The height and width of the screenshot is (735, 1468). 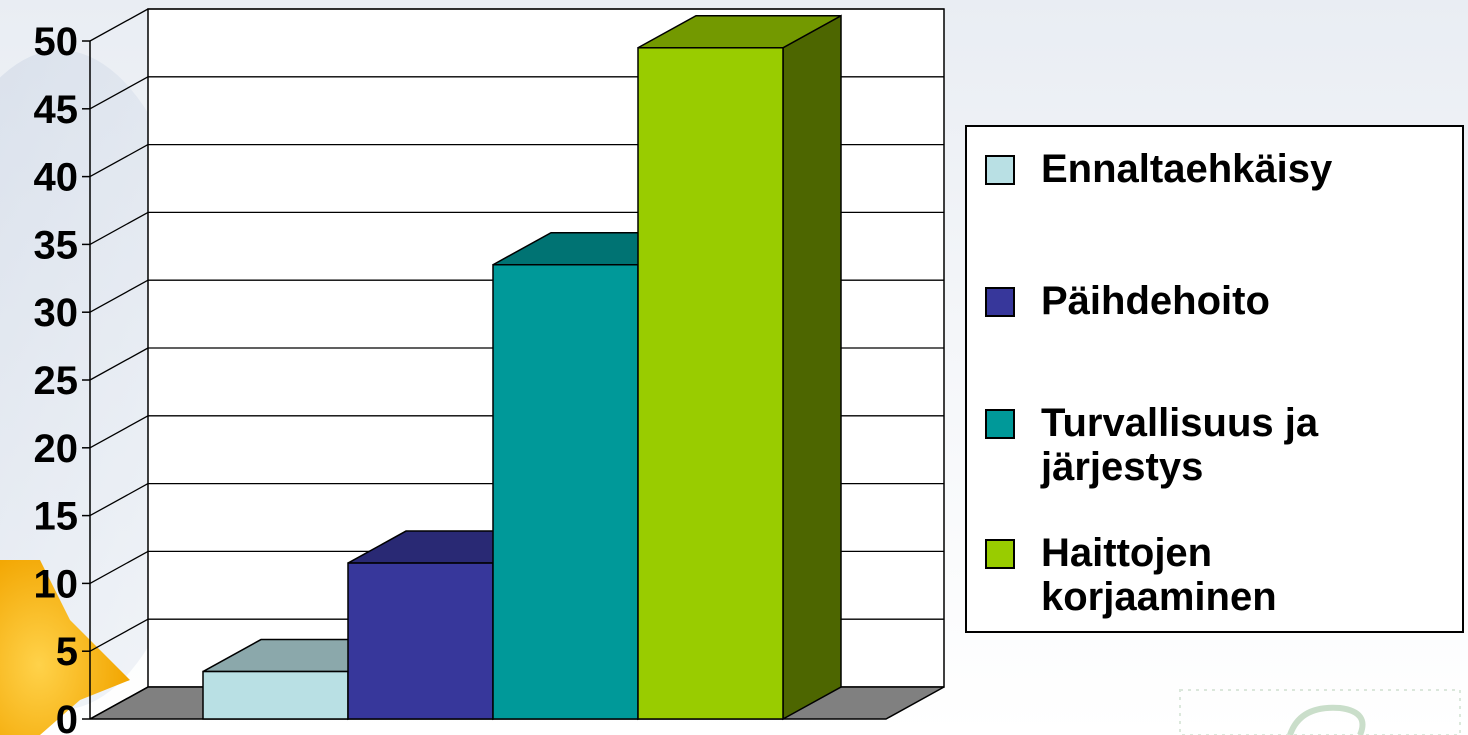 What do you see at coordinates (56, 178) in the screenshot?
I see `y-tick-label: 40` at bounding box center [56, 178].